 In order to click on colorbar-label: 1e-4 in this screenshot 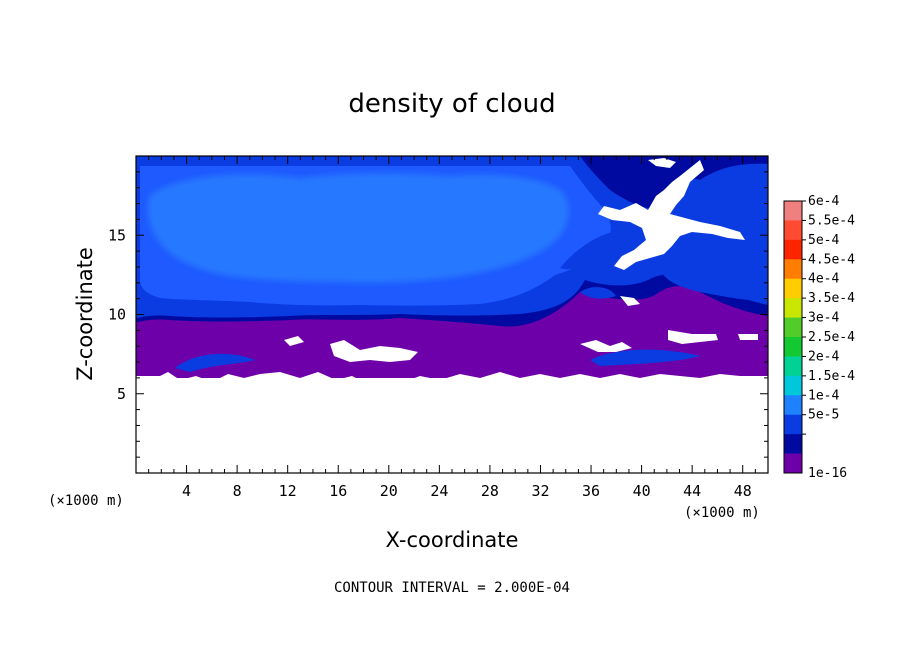, I will do `click(823, 395)`.